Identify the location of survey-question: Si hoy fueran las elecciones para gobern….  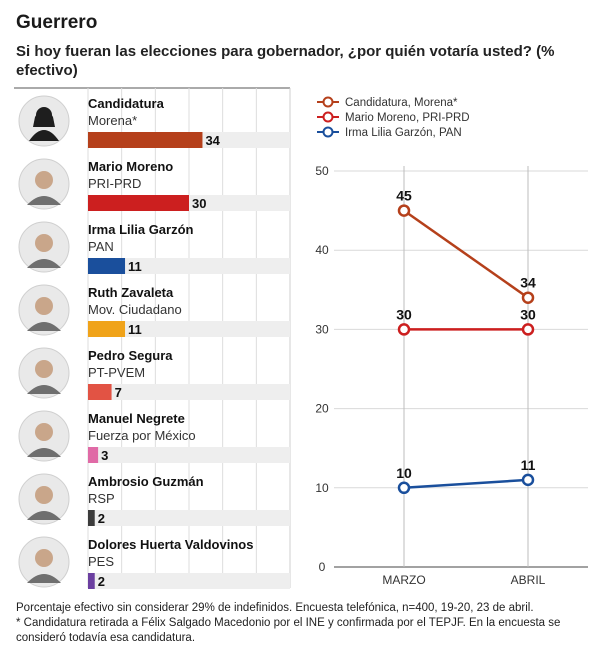
(285, 61).